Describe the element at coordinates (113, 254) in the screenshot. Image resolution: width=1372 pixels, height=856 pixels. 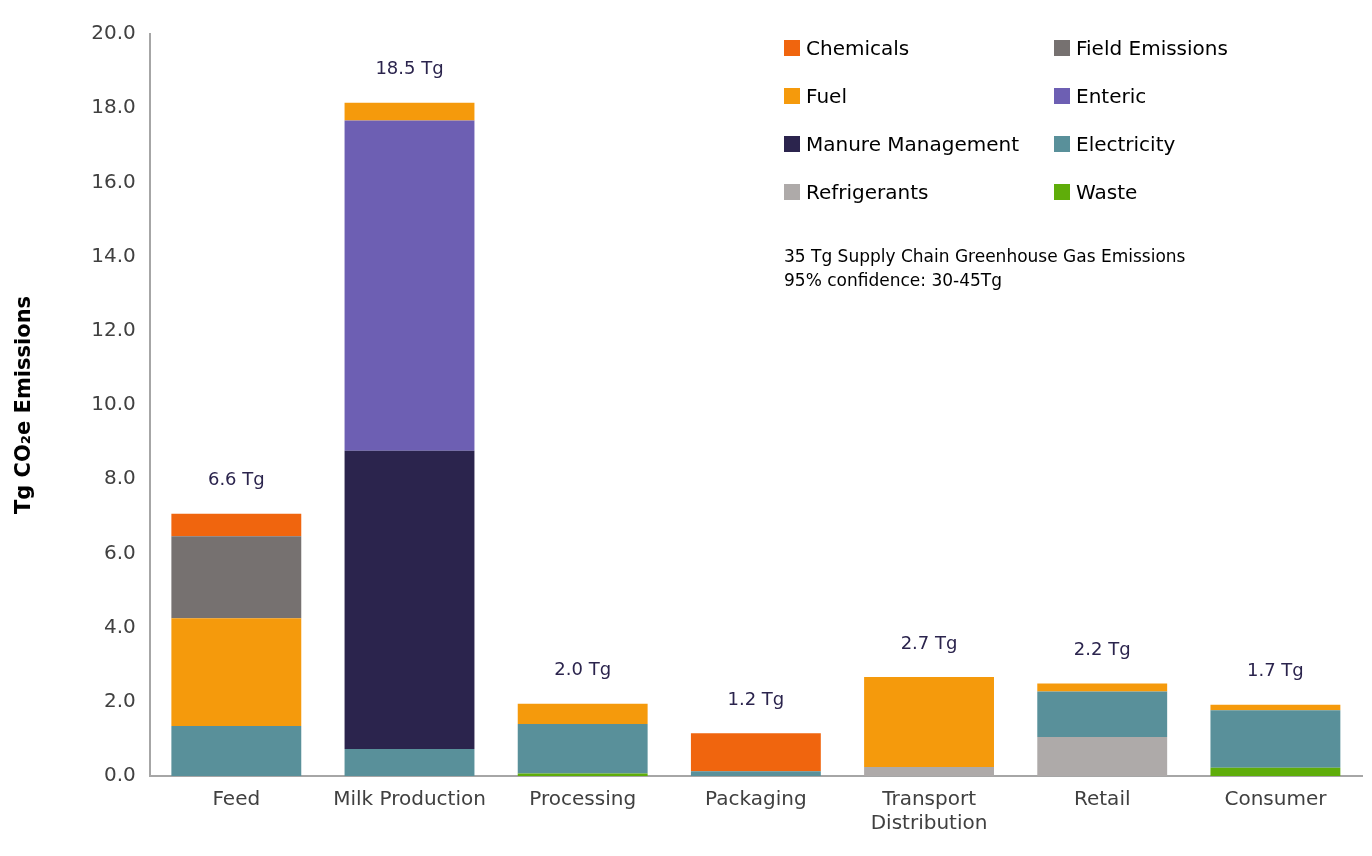
I see `y-tick-label: 14.0` at that location.